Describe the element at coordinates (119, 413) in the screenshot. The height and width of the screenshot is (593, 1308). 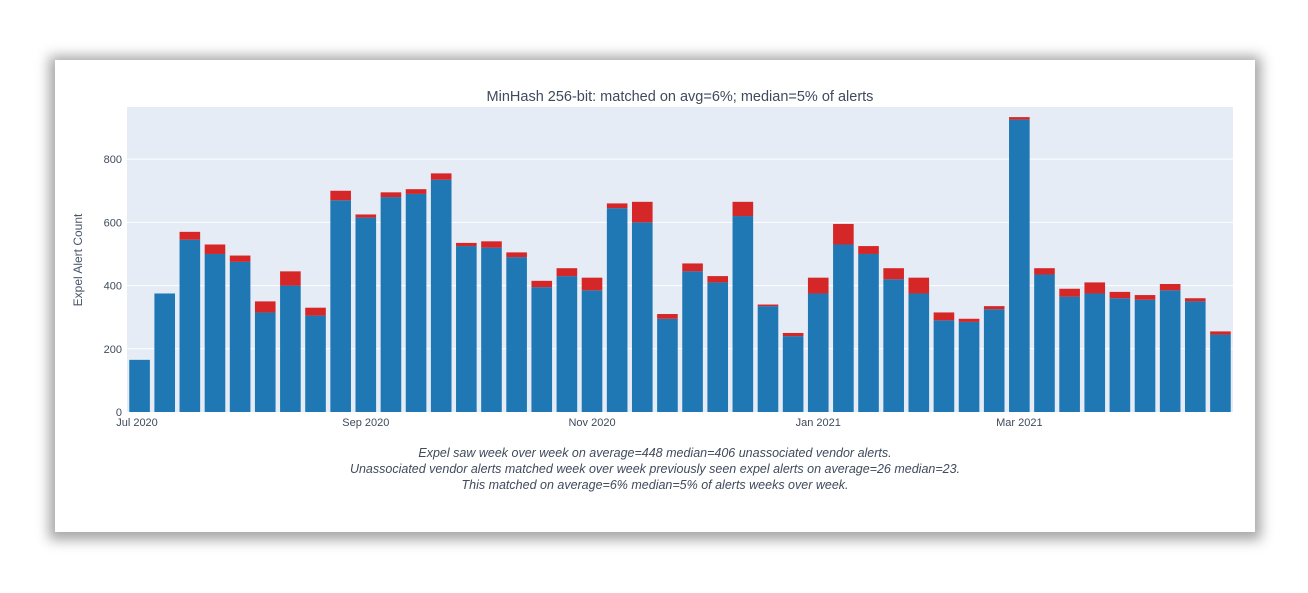
I see `y-tick-label: 0` at that location.